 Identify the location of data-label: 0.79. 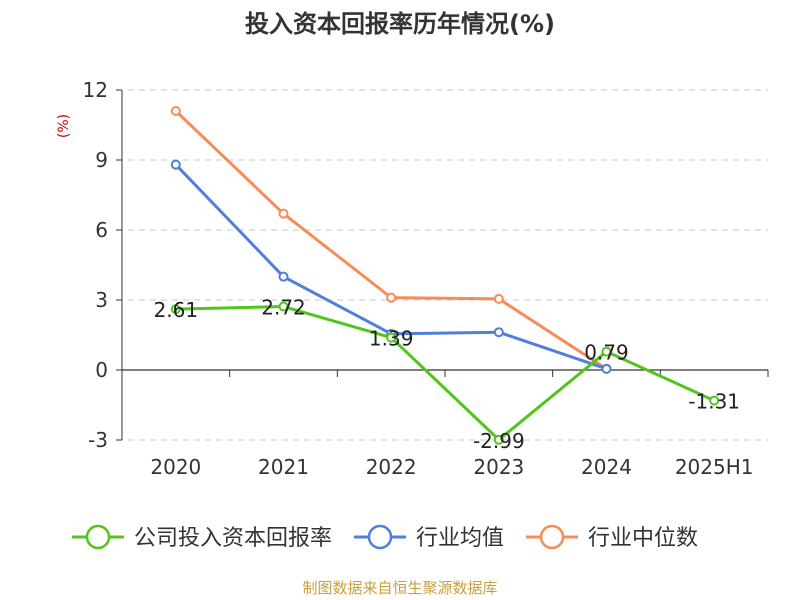
(606, 353).